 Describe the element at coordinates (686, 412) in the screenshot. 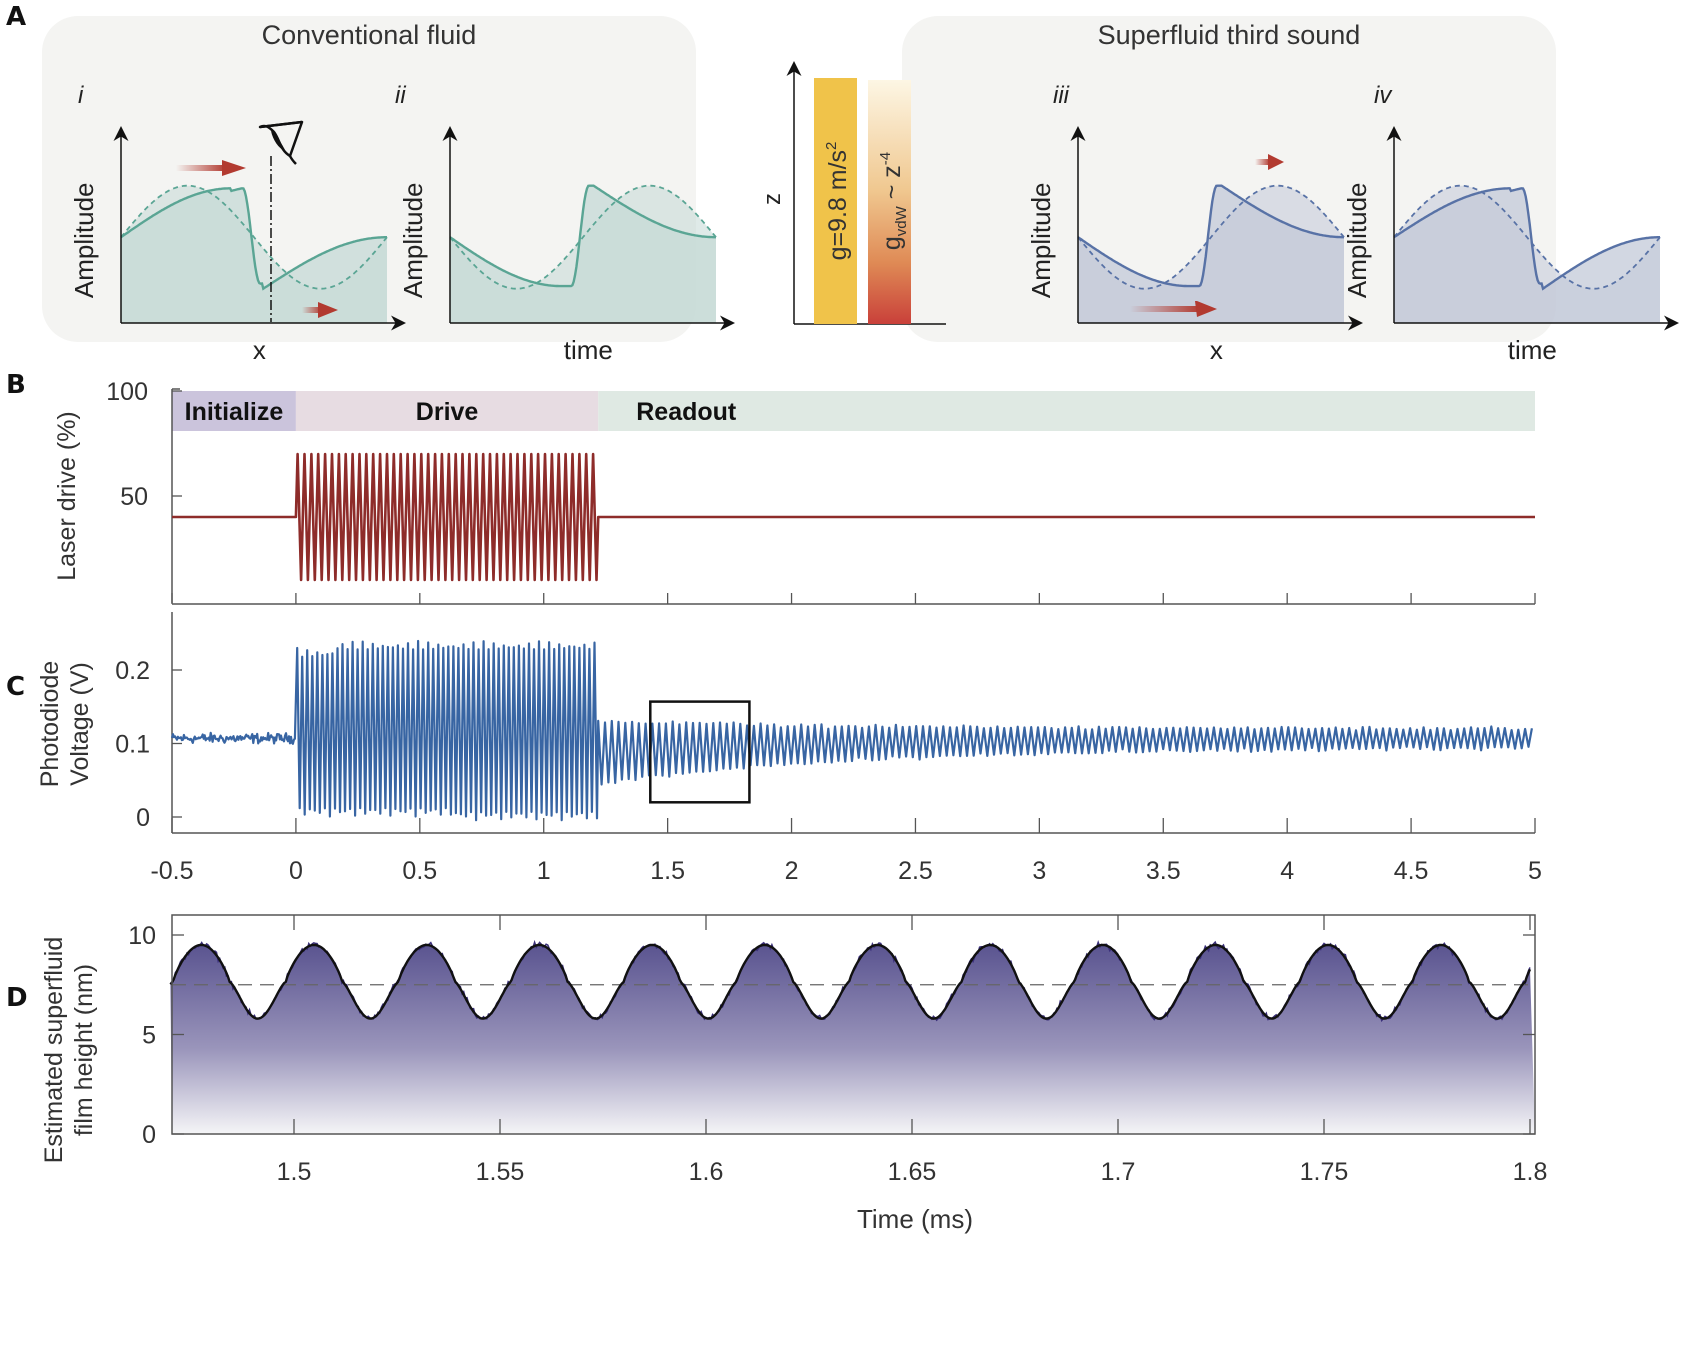

I see `phase-label-readout: Readout` at that location.